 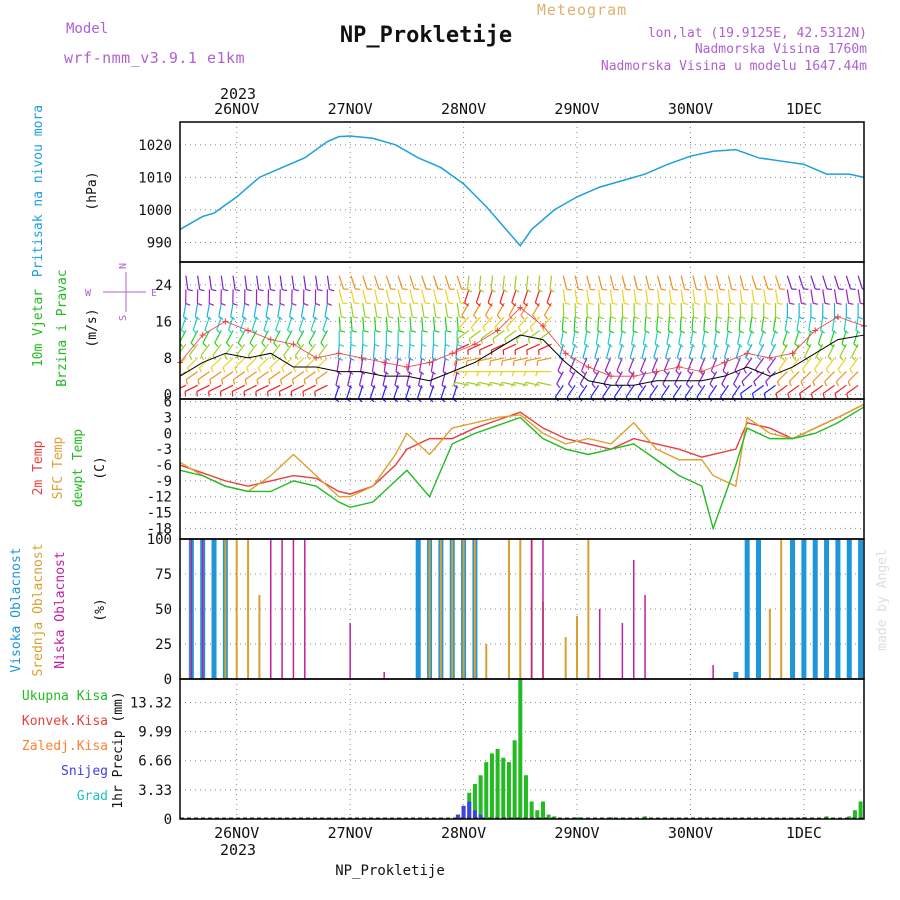 What do you see at coordinates (838, 609) in the screenshot?
I see `cloud-bar-high` at bounding box center [838, 609].